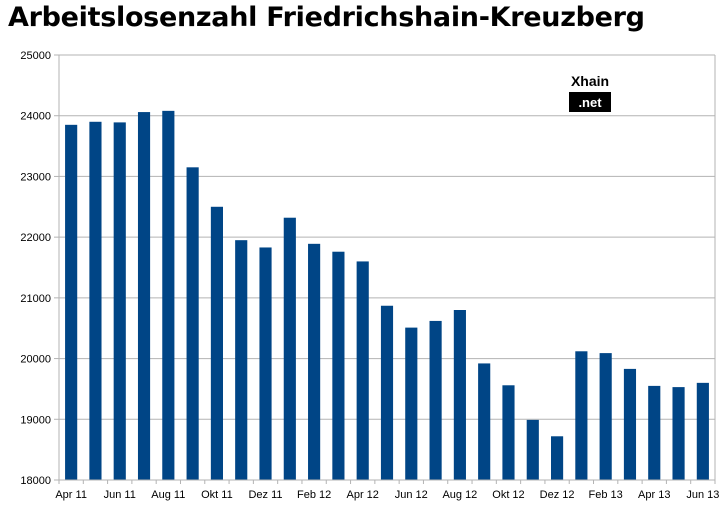 The image size is (728, 510). What do you see at coordinates (35, 420) in the screenshot?
I see `y-tick-label: 19000` at bounding box center [35, 420].